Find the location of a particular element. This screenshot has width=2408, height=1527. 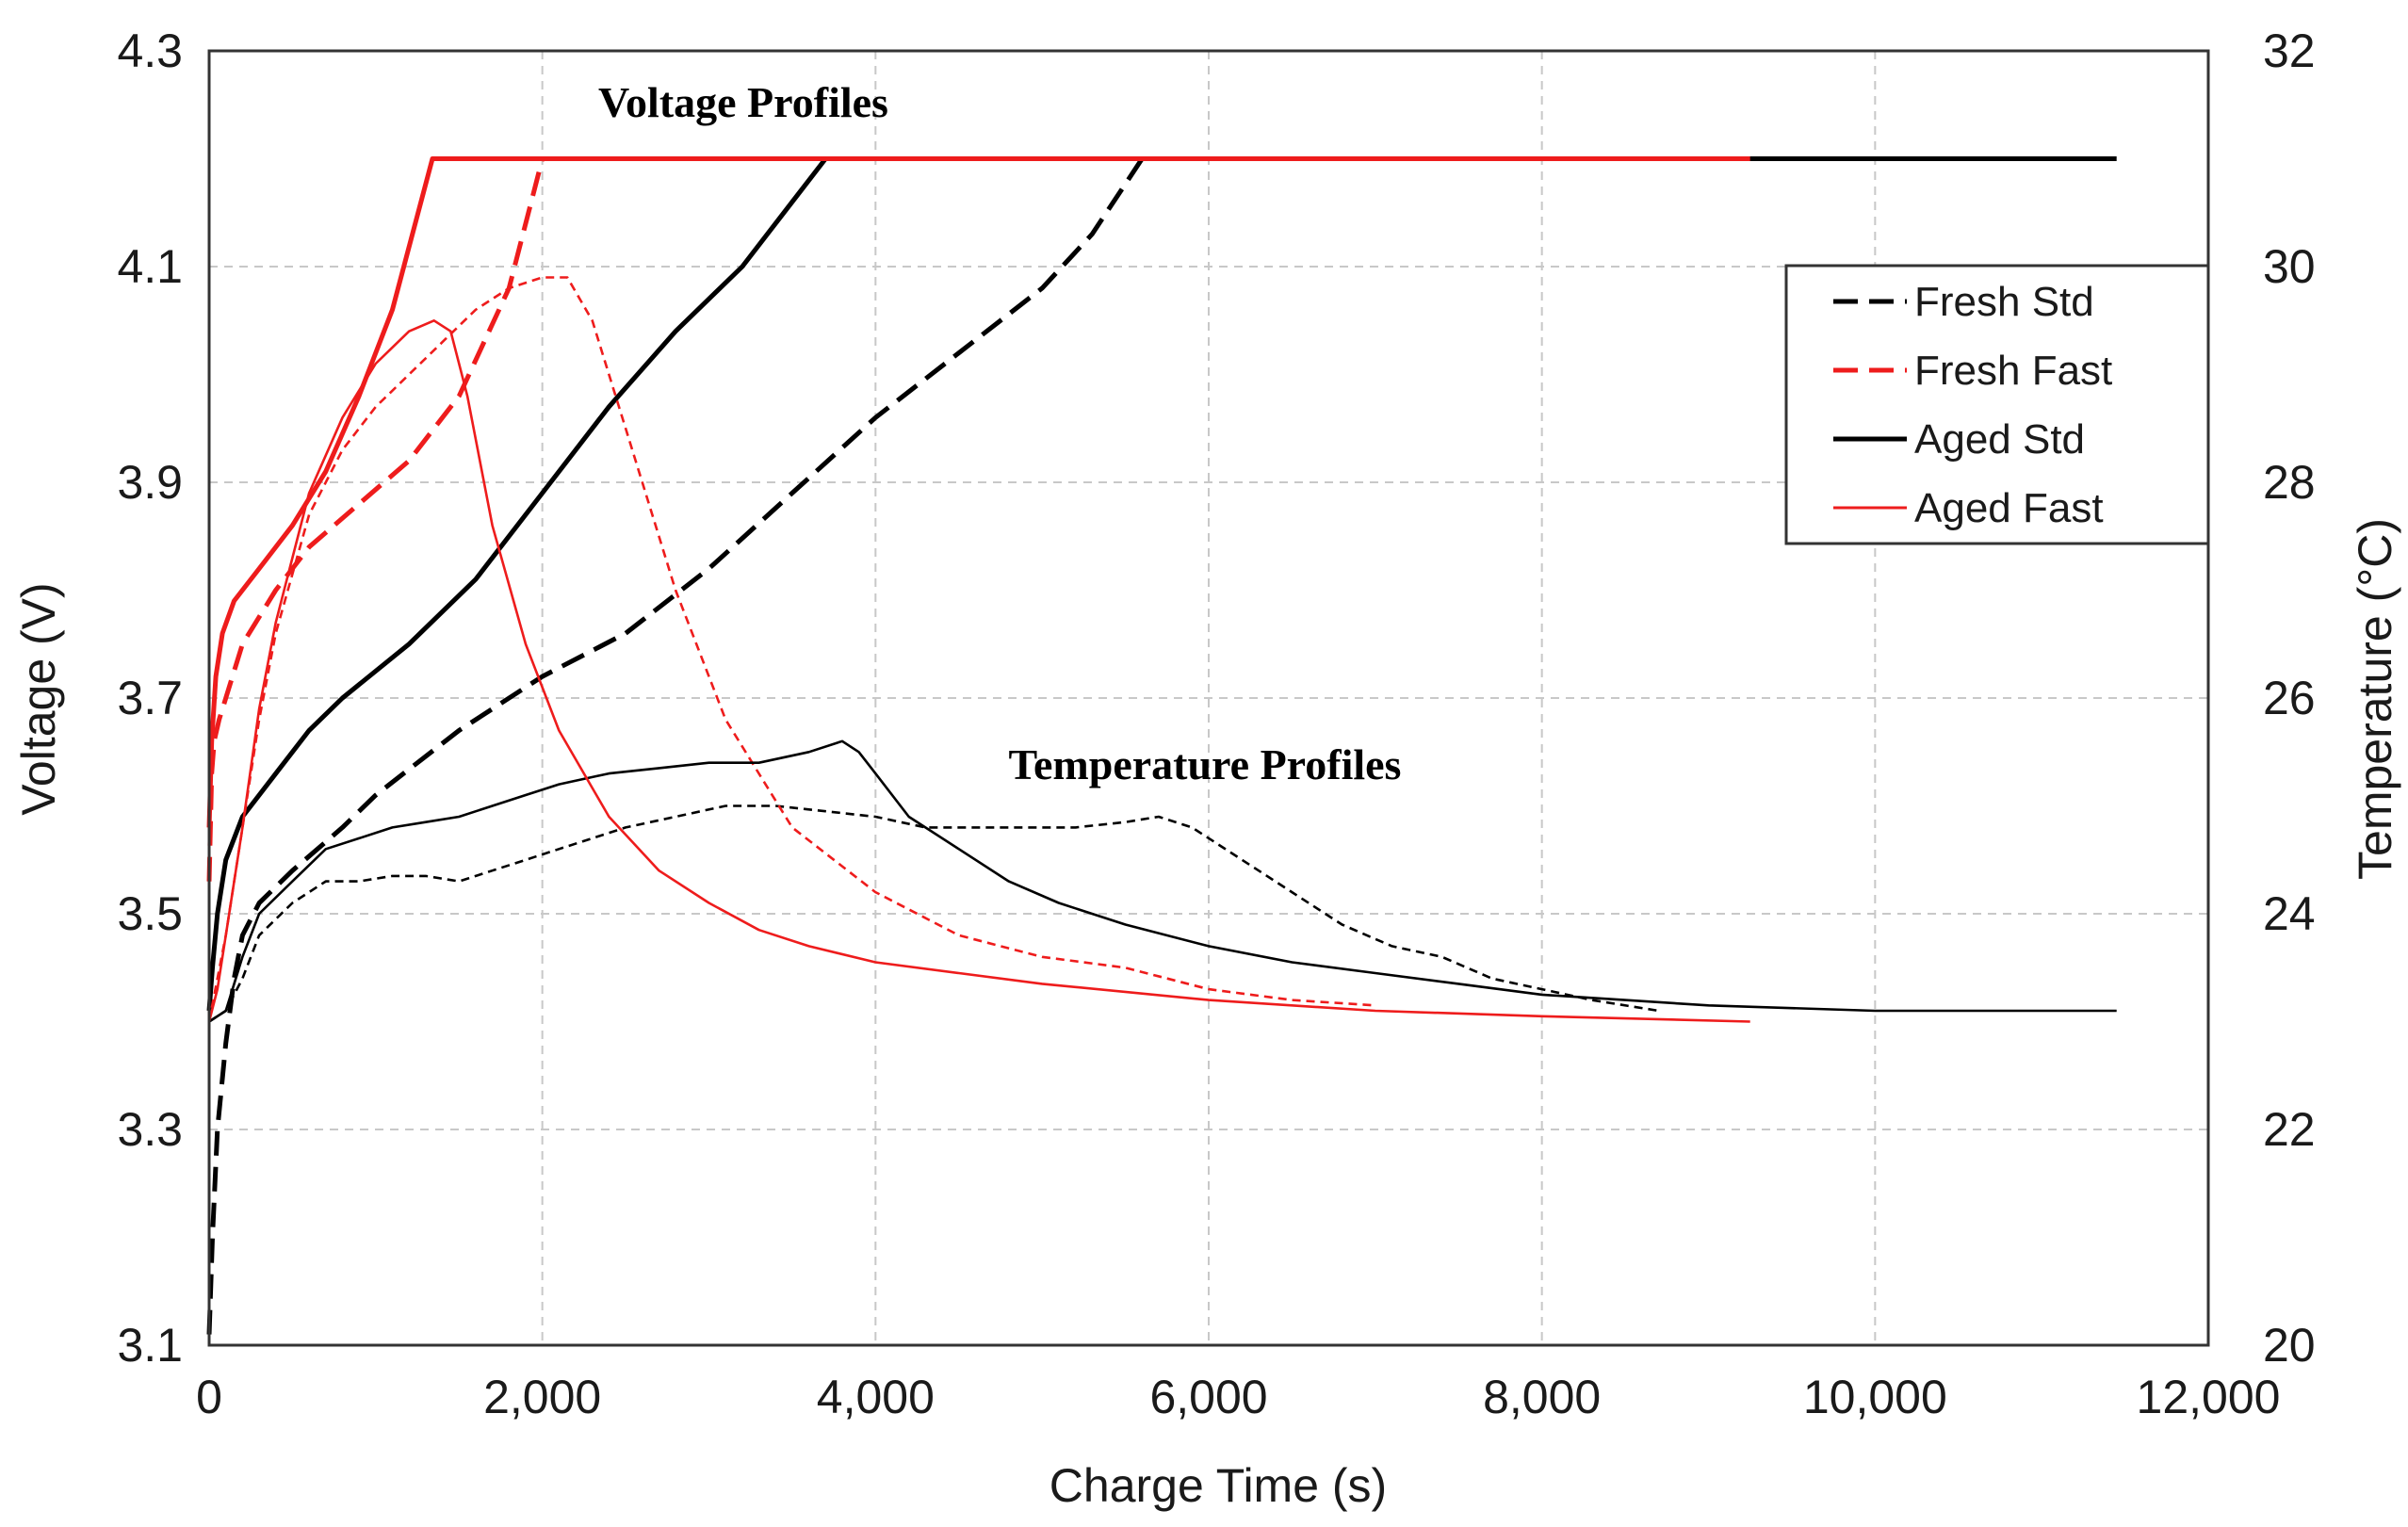

x-tick-label: 0 is located at coordinates (209, 1397).